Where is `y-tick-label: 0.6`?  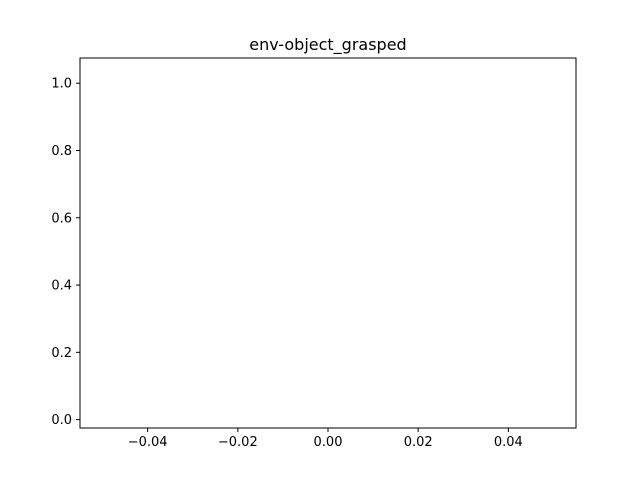 y-tick-label: 0.6 is located at coordinates (61, 218).